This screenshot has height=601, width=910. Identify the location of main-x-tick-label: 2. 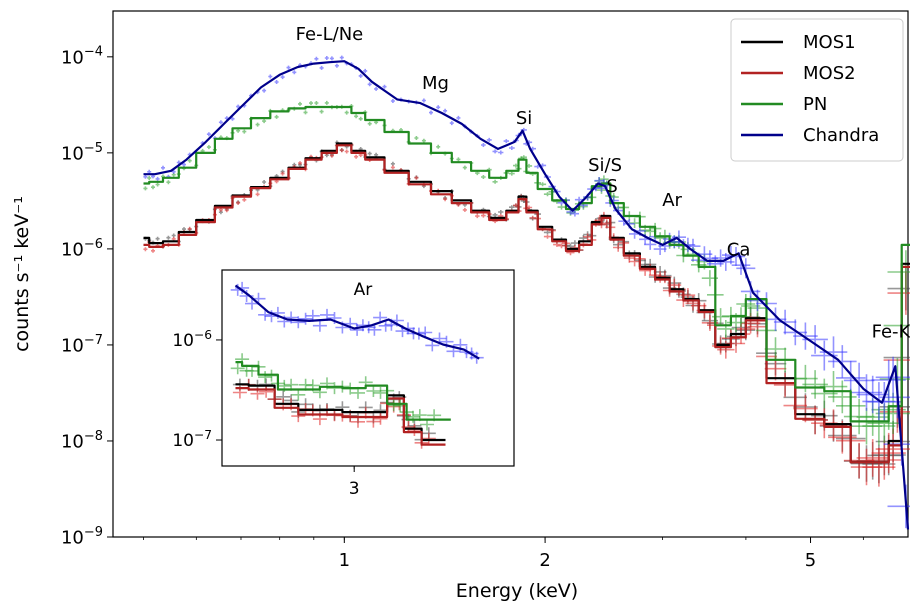
(544, 560).